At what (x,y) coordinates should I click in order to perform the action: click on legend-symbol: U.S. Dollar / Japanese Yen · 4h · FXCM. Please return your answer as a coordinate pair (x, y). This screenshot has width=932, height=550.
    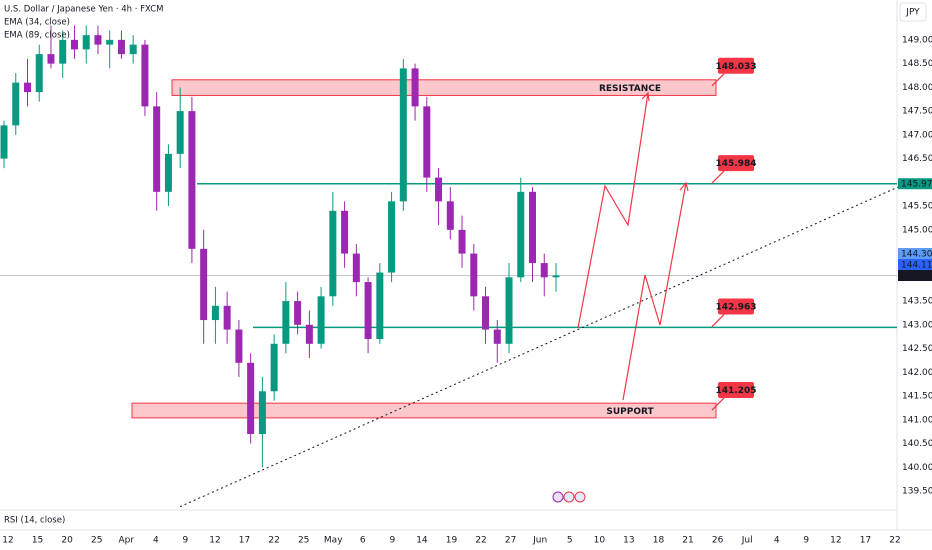
    Looking at the image, I should click on (84, 10).